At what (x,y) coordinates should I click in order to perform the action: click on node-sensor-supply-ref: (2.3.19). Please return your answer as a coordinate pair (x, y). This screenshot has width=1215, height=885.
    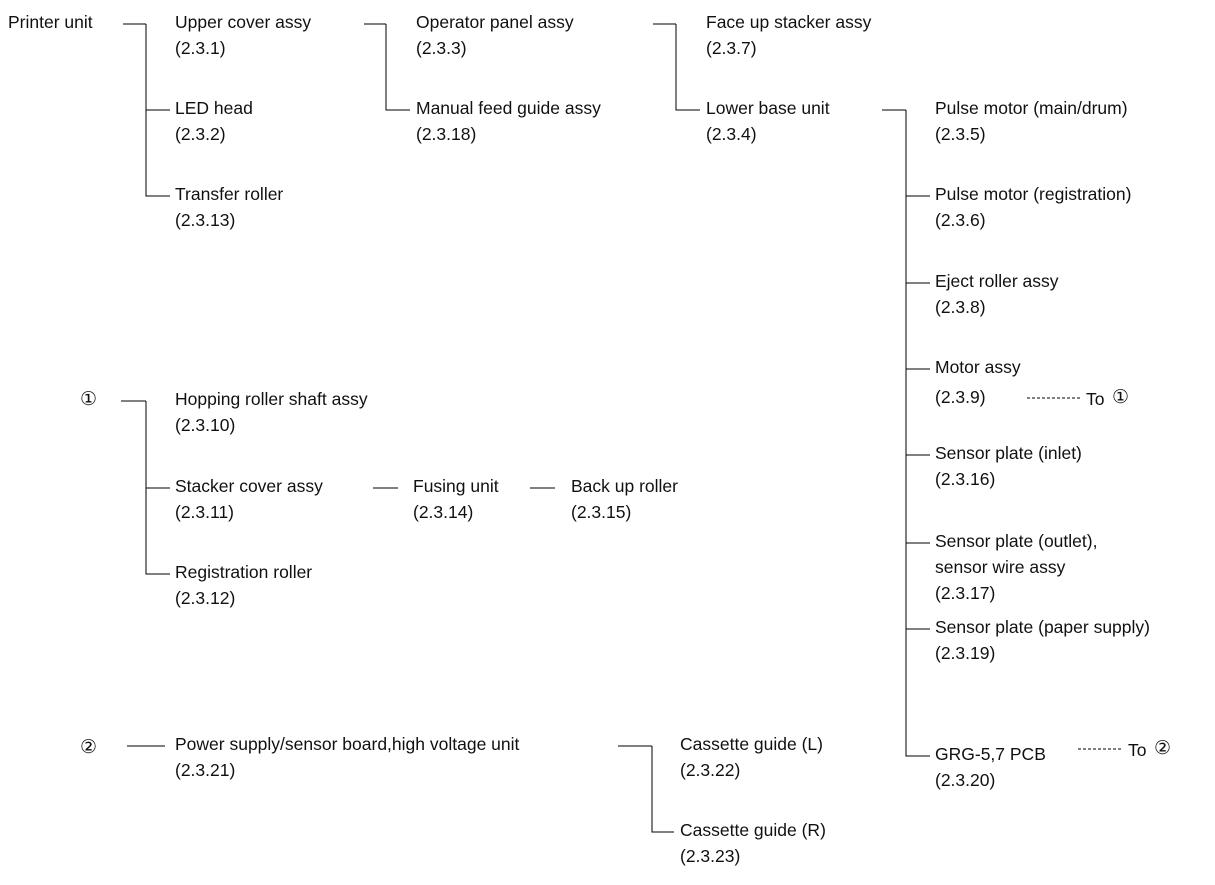
    Looking at the image, I should click on (965, 653).